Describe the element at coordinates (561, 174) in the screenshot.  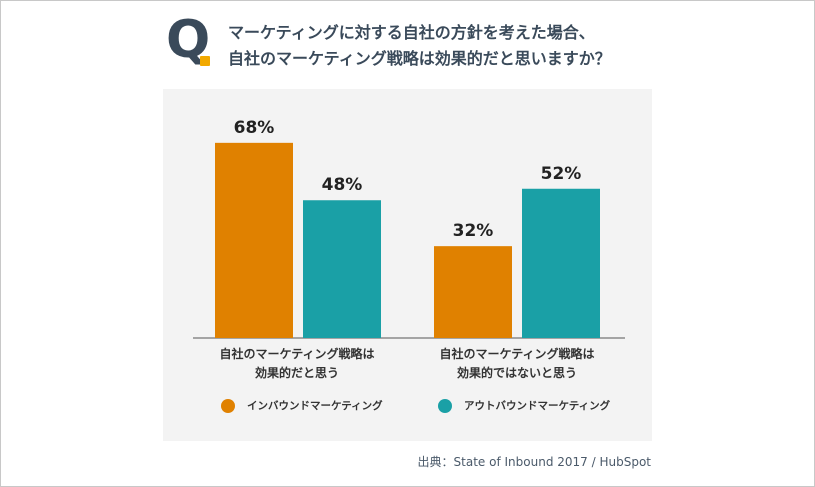
I see `value-label-outbound-not-effective: 52%` at that location.